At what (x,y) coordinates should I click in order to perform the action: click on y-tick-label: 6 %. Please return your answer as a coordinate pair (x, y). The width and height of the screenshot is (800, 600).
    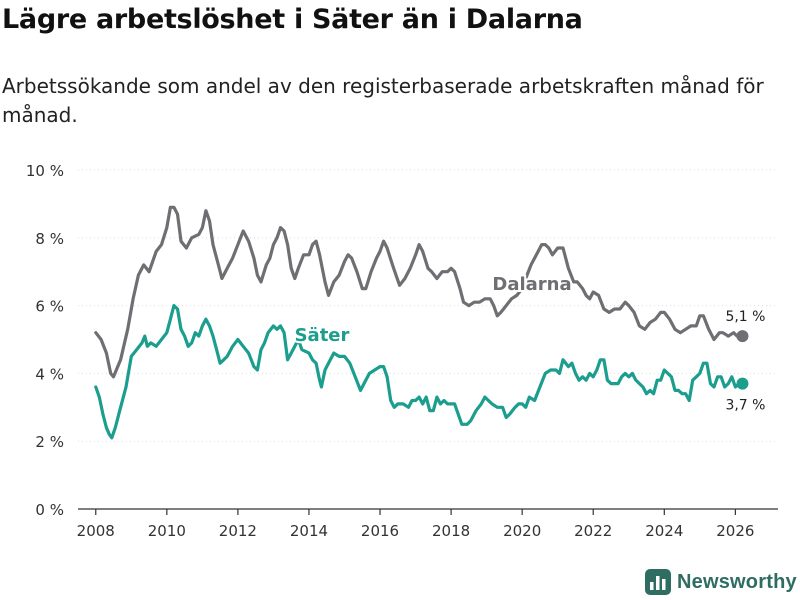
    Looking at the image, I should click on (49, 307).